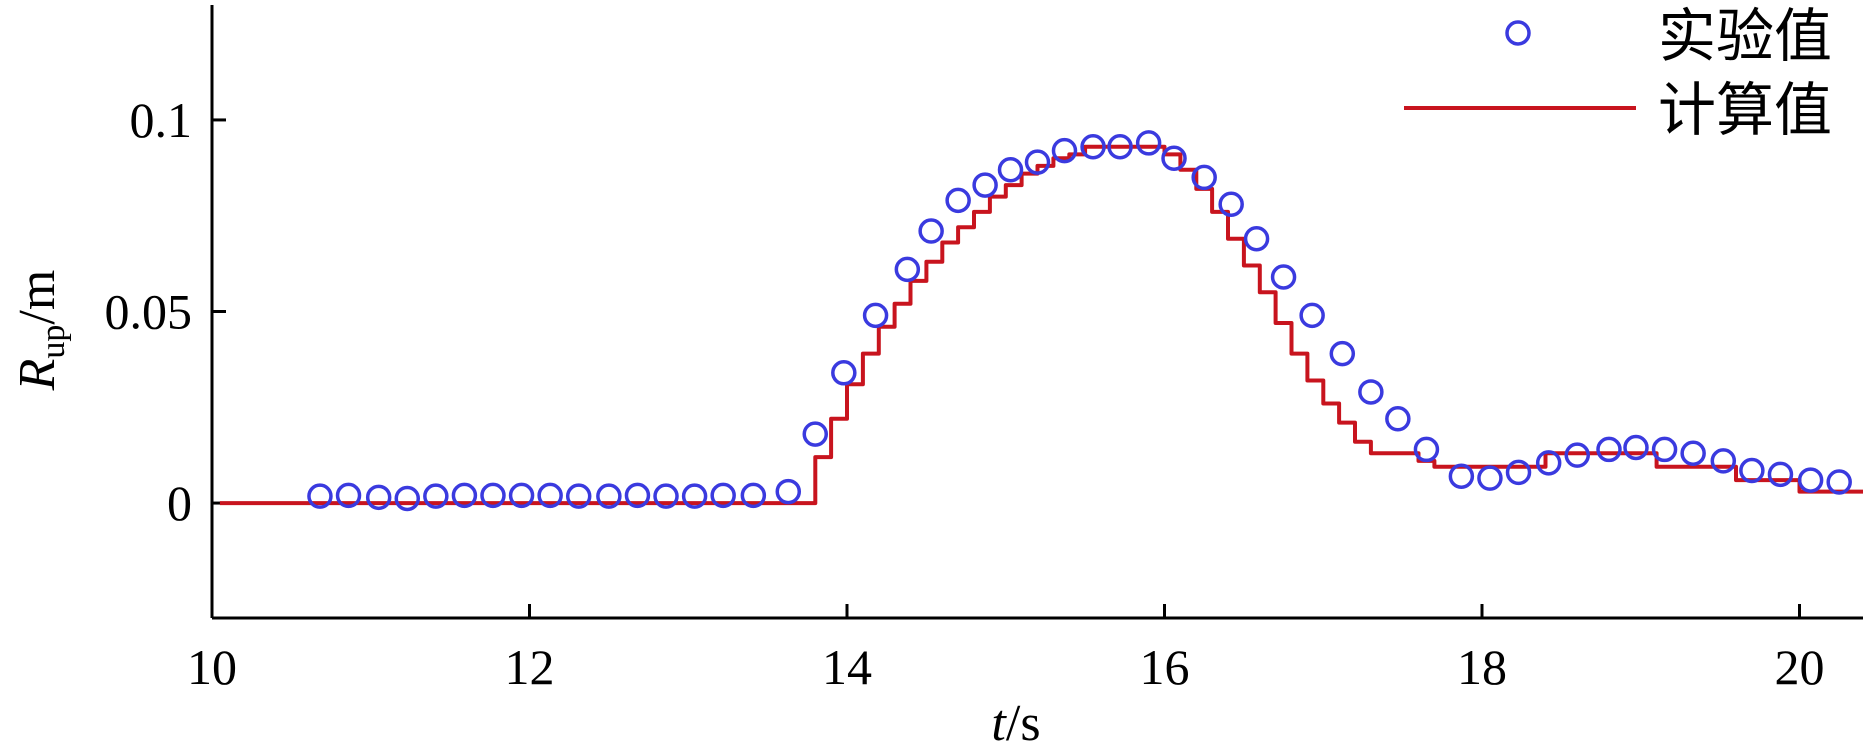 The width and height of the screenshot is (1863, 755). I want to click on y-tick-label: 0.05, so click(149, 312).